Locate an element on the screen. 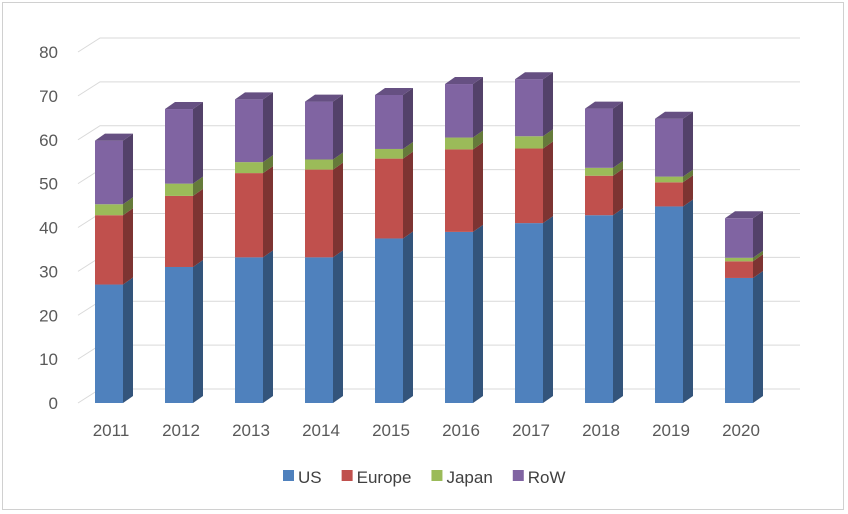  legend-swatch-europe is located at coordinates (347, 475).